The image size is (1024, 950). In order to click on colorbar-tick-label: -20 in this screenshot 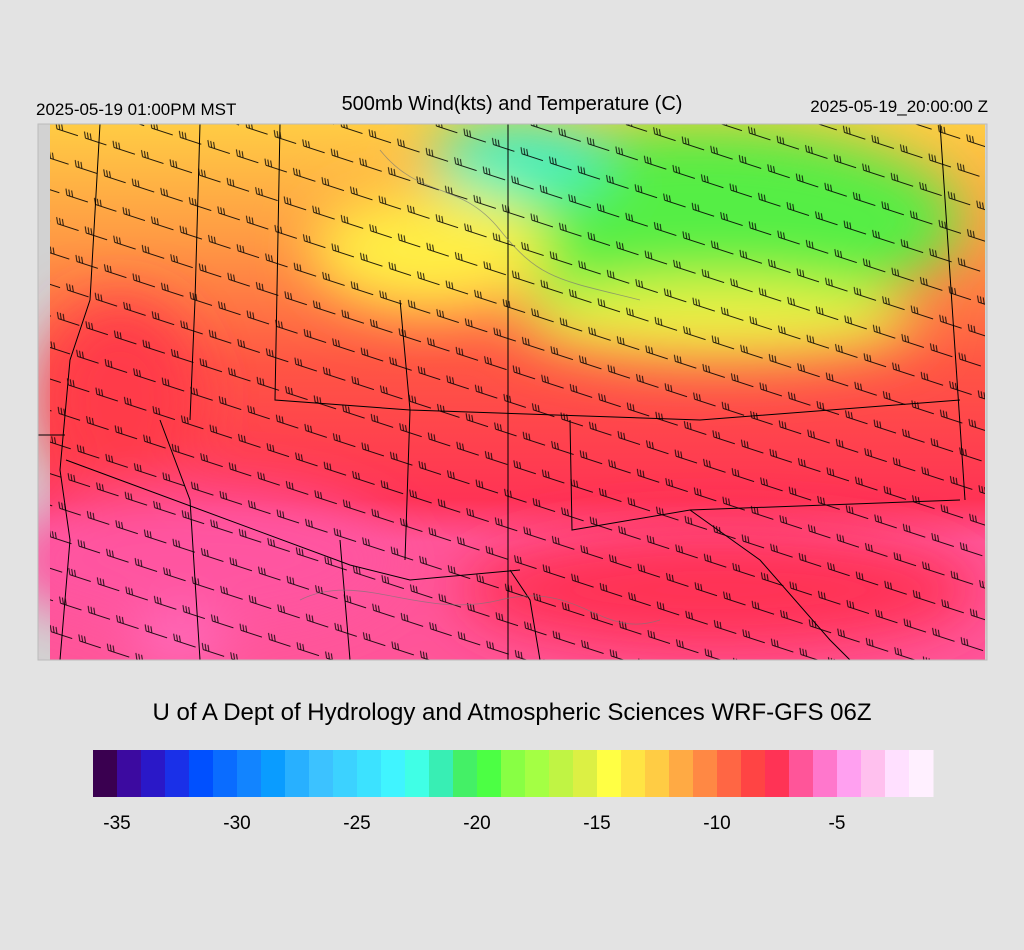, I will do `click(476, 823)`.